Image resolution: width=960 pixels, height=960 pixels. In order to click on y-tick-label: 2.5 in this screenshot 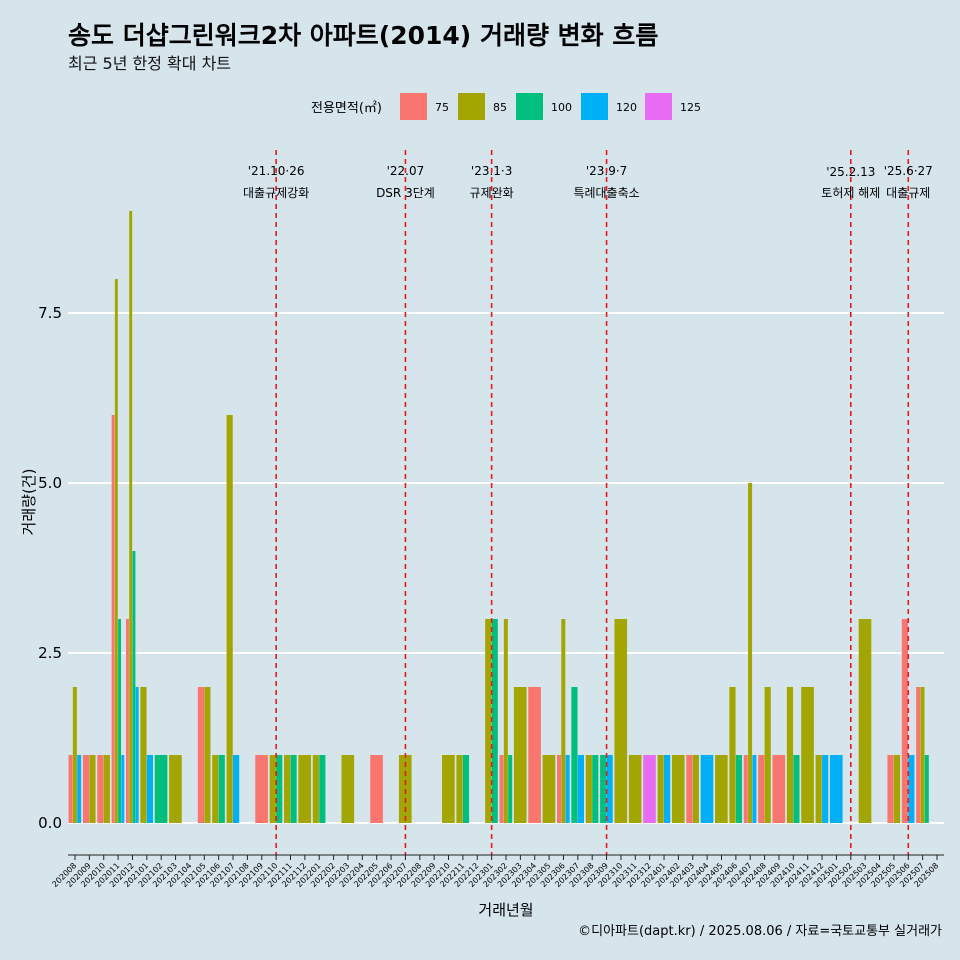, I will do `click(50, 653)`.